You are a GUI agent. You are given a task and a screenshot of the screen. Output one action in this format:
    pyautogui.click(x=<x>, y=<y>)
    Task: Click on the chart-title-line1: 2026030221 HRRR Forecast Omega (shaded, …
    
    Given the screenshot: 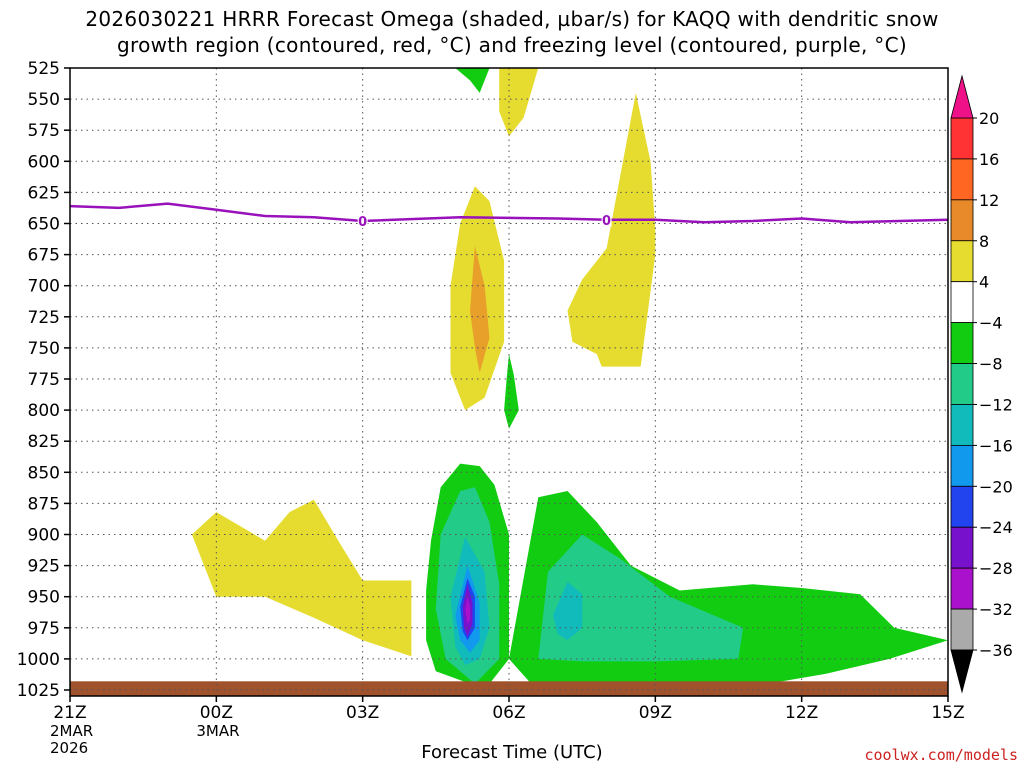 What is the action you would take?
    pyautogui.click(x=512, y=19)
    